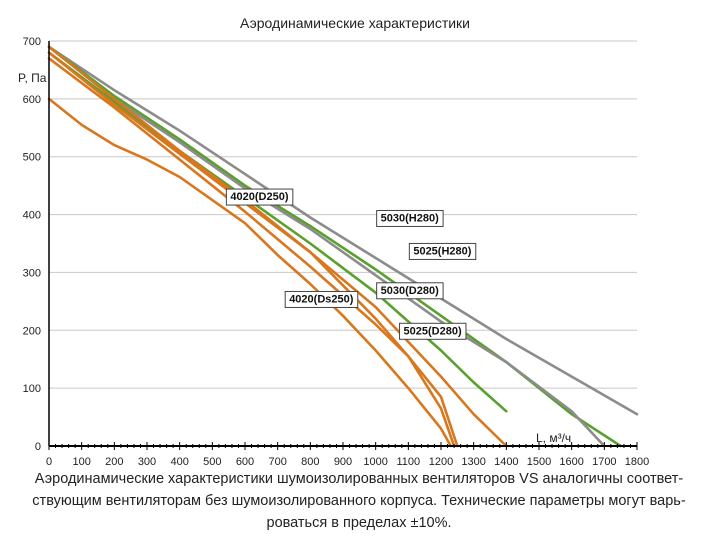  I want to click on caption-line-3: роваться в пределах ±10%., so click(359, 523).